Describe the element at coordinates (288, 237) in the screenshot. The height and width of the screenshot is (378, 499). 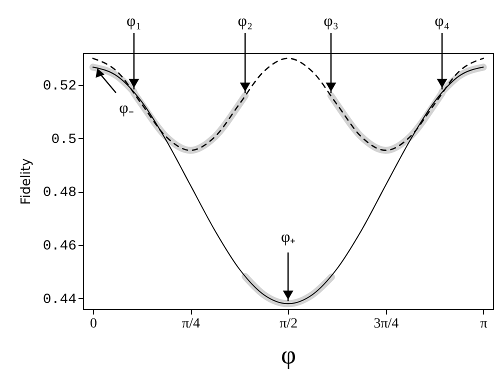
I see `annotation: φ₊` at that location.